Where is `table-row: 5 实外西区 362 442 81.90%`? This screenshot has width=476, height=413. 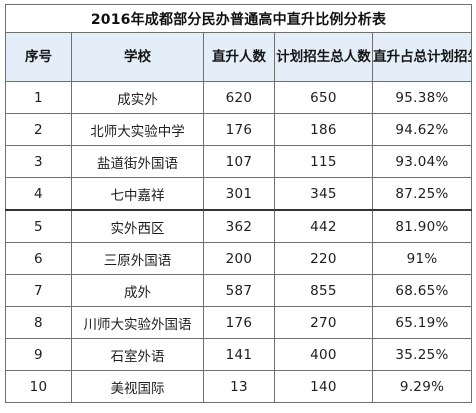 table-row: 5 实外西区 362 442 81.90% is located at coordinates (239, 226).